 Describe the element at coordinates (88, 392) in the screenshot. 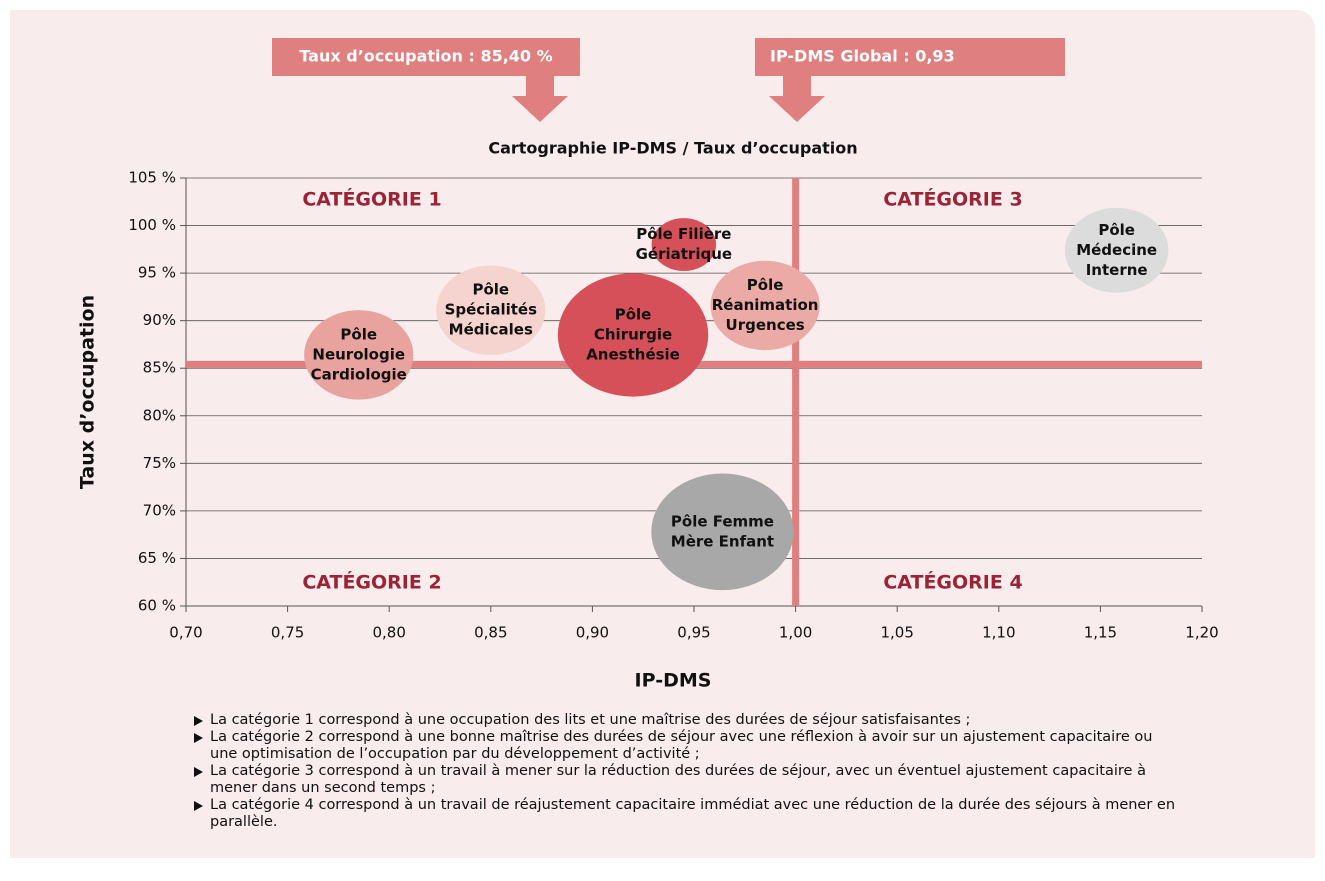

I see `y-axis-label: Taux d’occupation` at that location.